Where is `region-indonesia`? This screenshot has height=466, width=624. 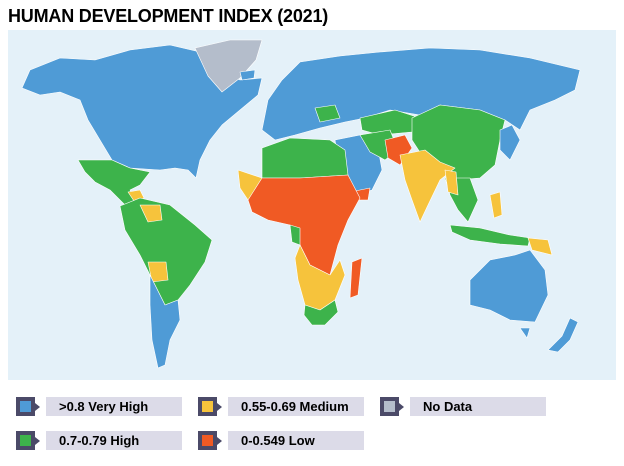 region-indonesia is located at coordinates (490, 235).